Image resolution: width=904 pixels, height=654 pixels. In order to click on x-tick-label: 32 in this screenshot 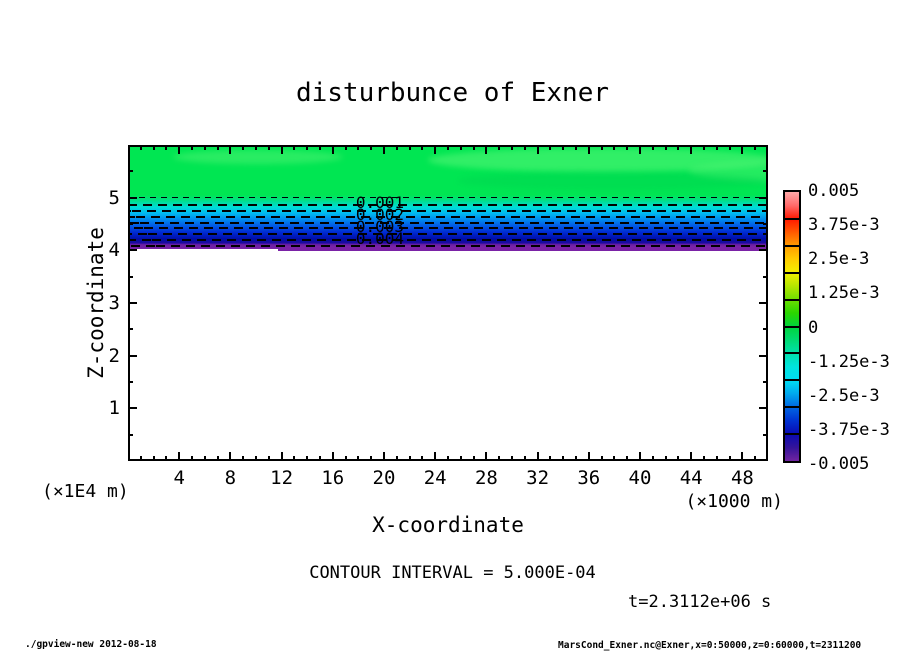, I will do `click(538, 478)`.